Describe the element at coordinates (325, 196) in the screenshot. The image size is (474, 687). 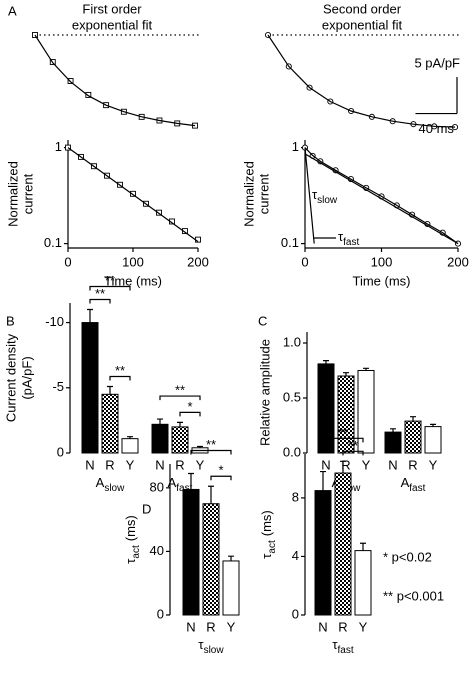
I see `series-label: τslow` at that location.